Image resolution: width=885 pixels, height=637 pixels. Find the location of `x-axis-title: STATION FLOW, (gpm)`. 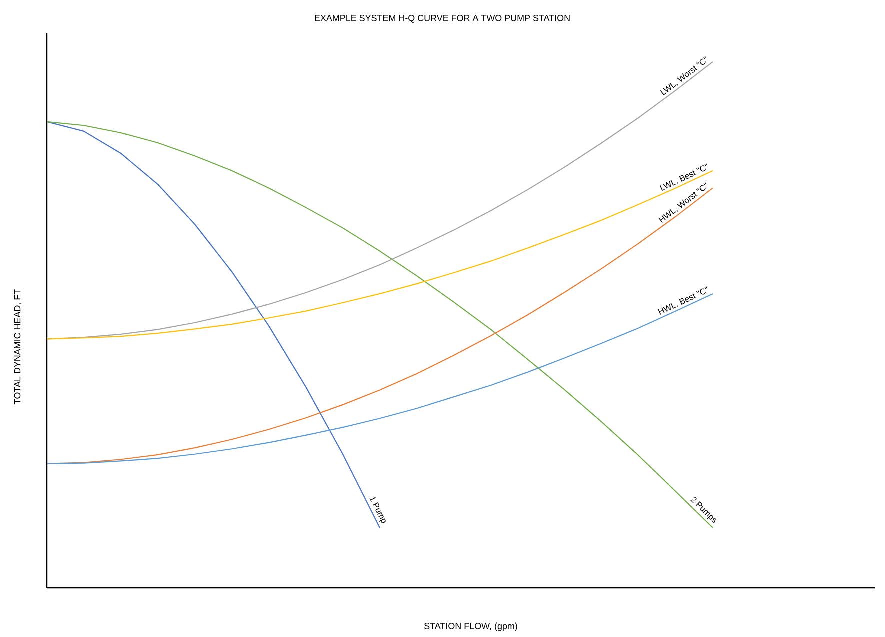

x-axis-title: STATION FLOW, (gpm) is located at coordinates (471, 627).